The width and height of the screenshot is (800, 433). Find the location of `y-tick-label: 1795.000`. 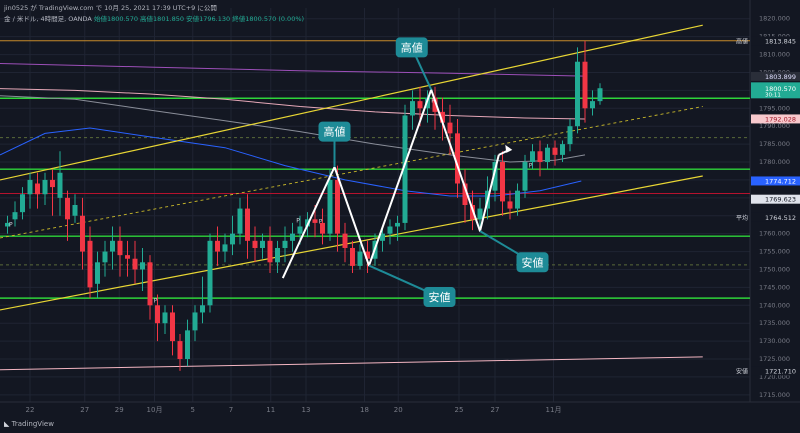

y-tick-label: 1795.000 is located at coordinates (774, 108).